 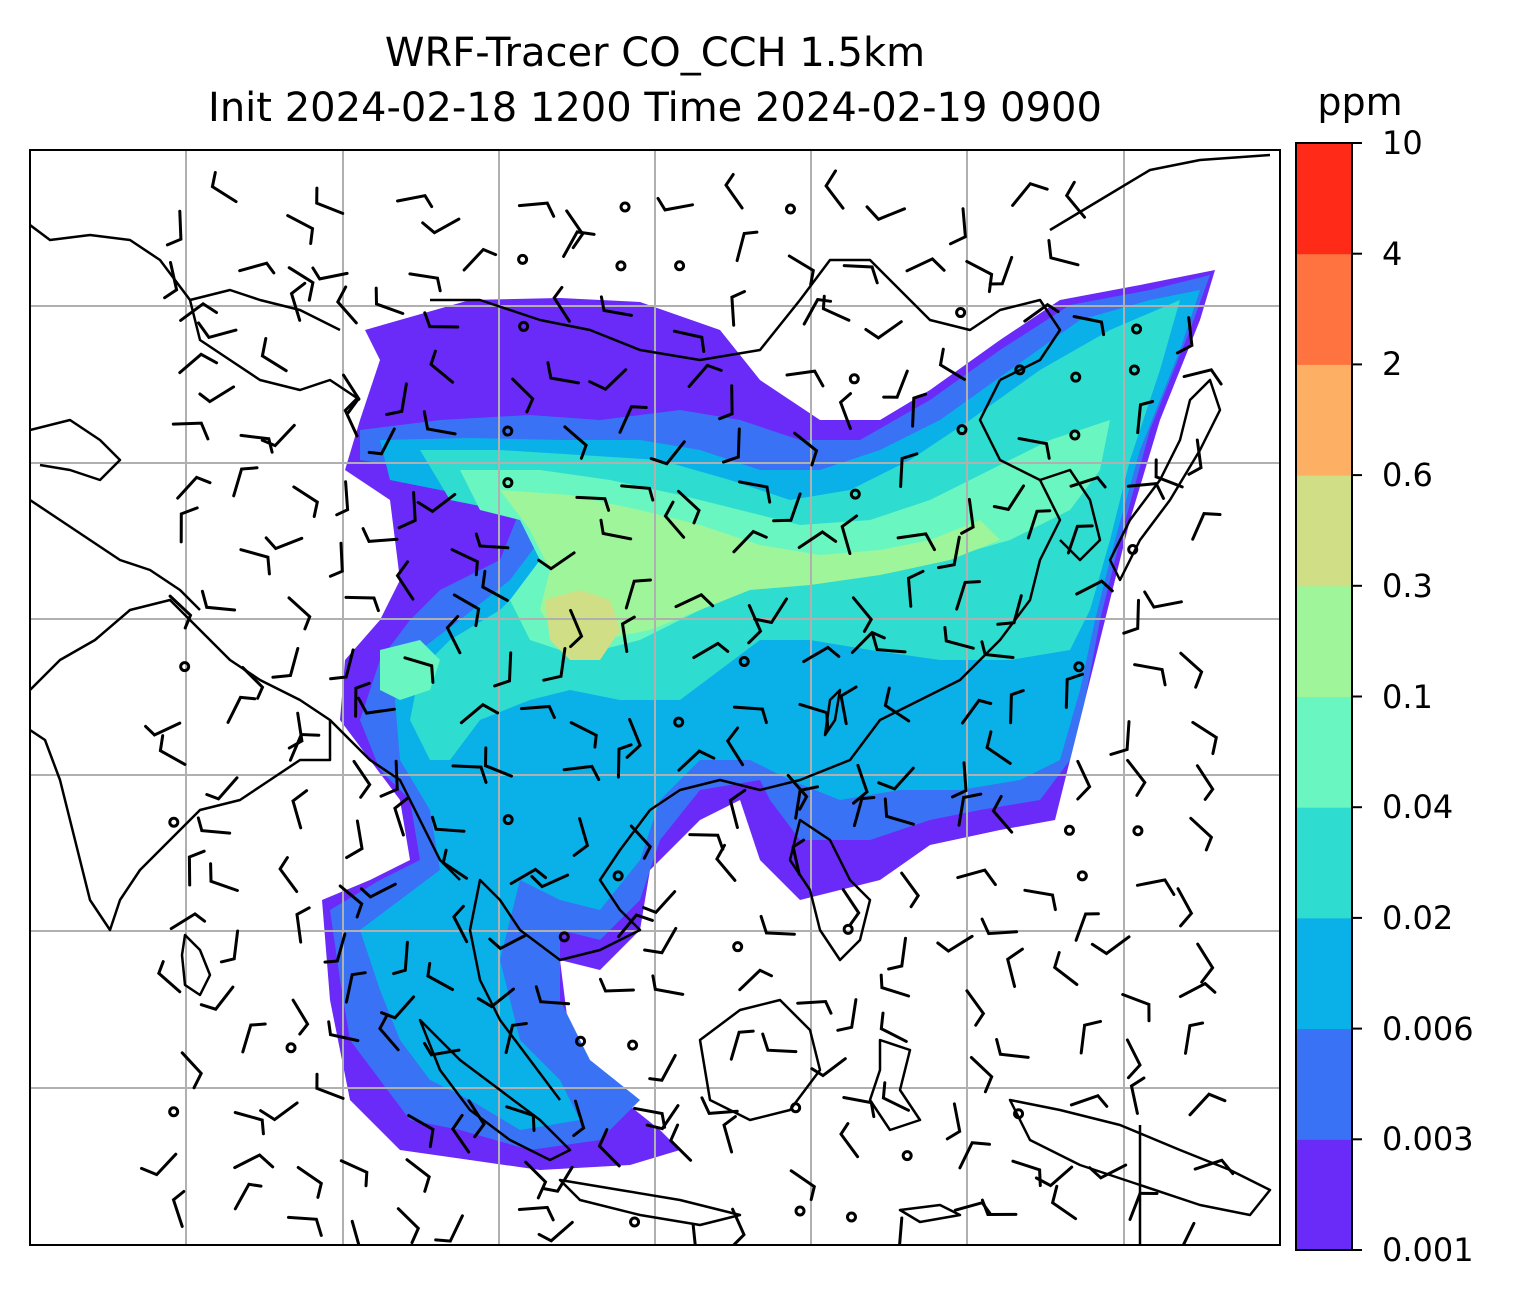 What do you see at coordinates (1360, 102) in the screenshot?
I see `colorbar-unit-label: ppm` at bounding box center [1360, 102].